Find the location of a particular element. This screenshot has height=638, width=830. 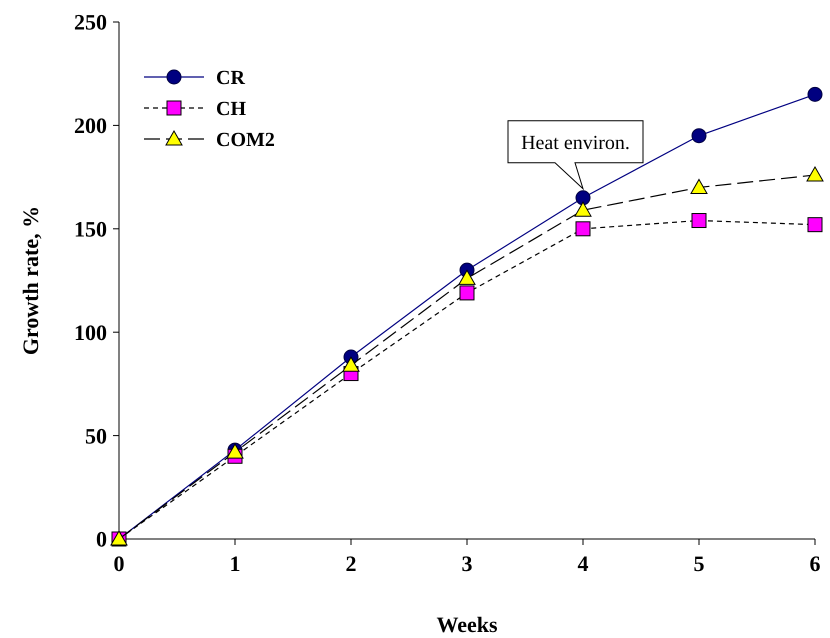

legend-label: CR is located at coordinates (231, 78).